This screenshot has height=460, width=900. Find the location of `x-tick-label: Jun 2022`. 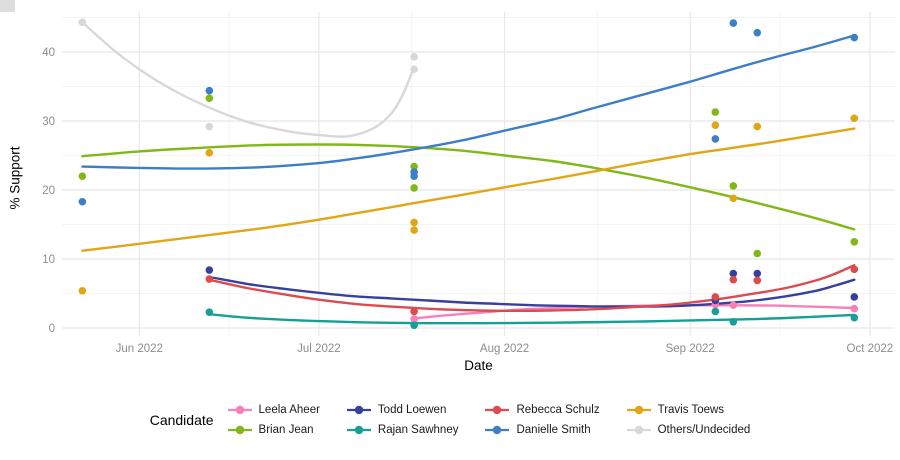

x-tick-label: Jun 2022 is located at coordinates (139, 349).